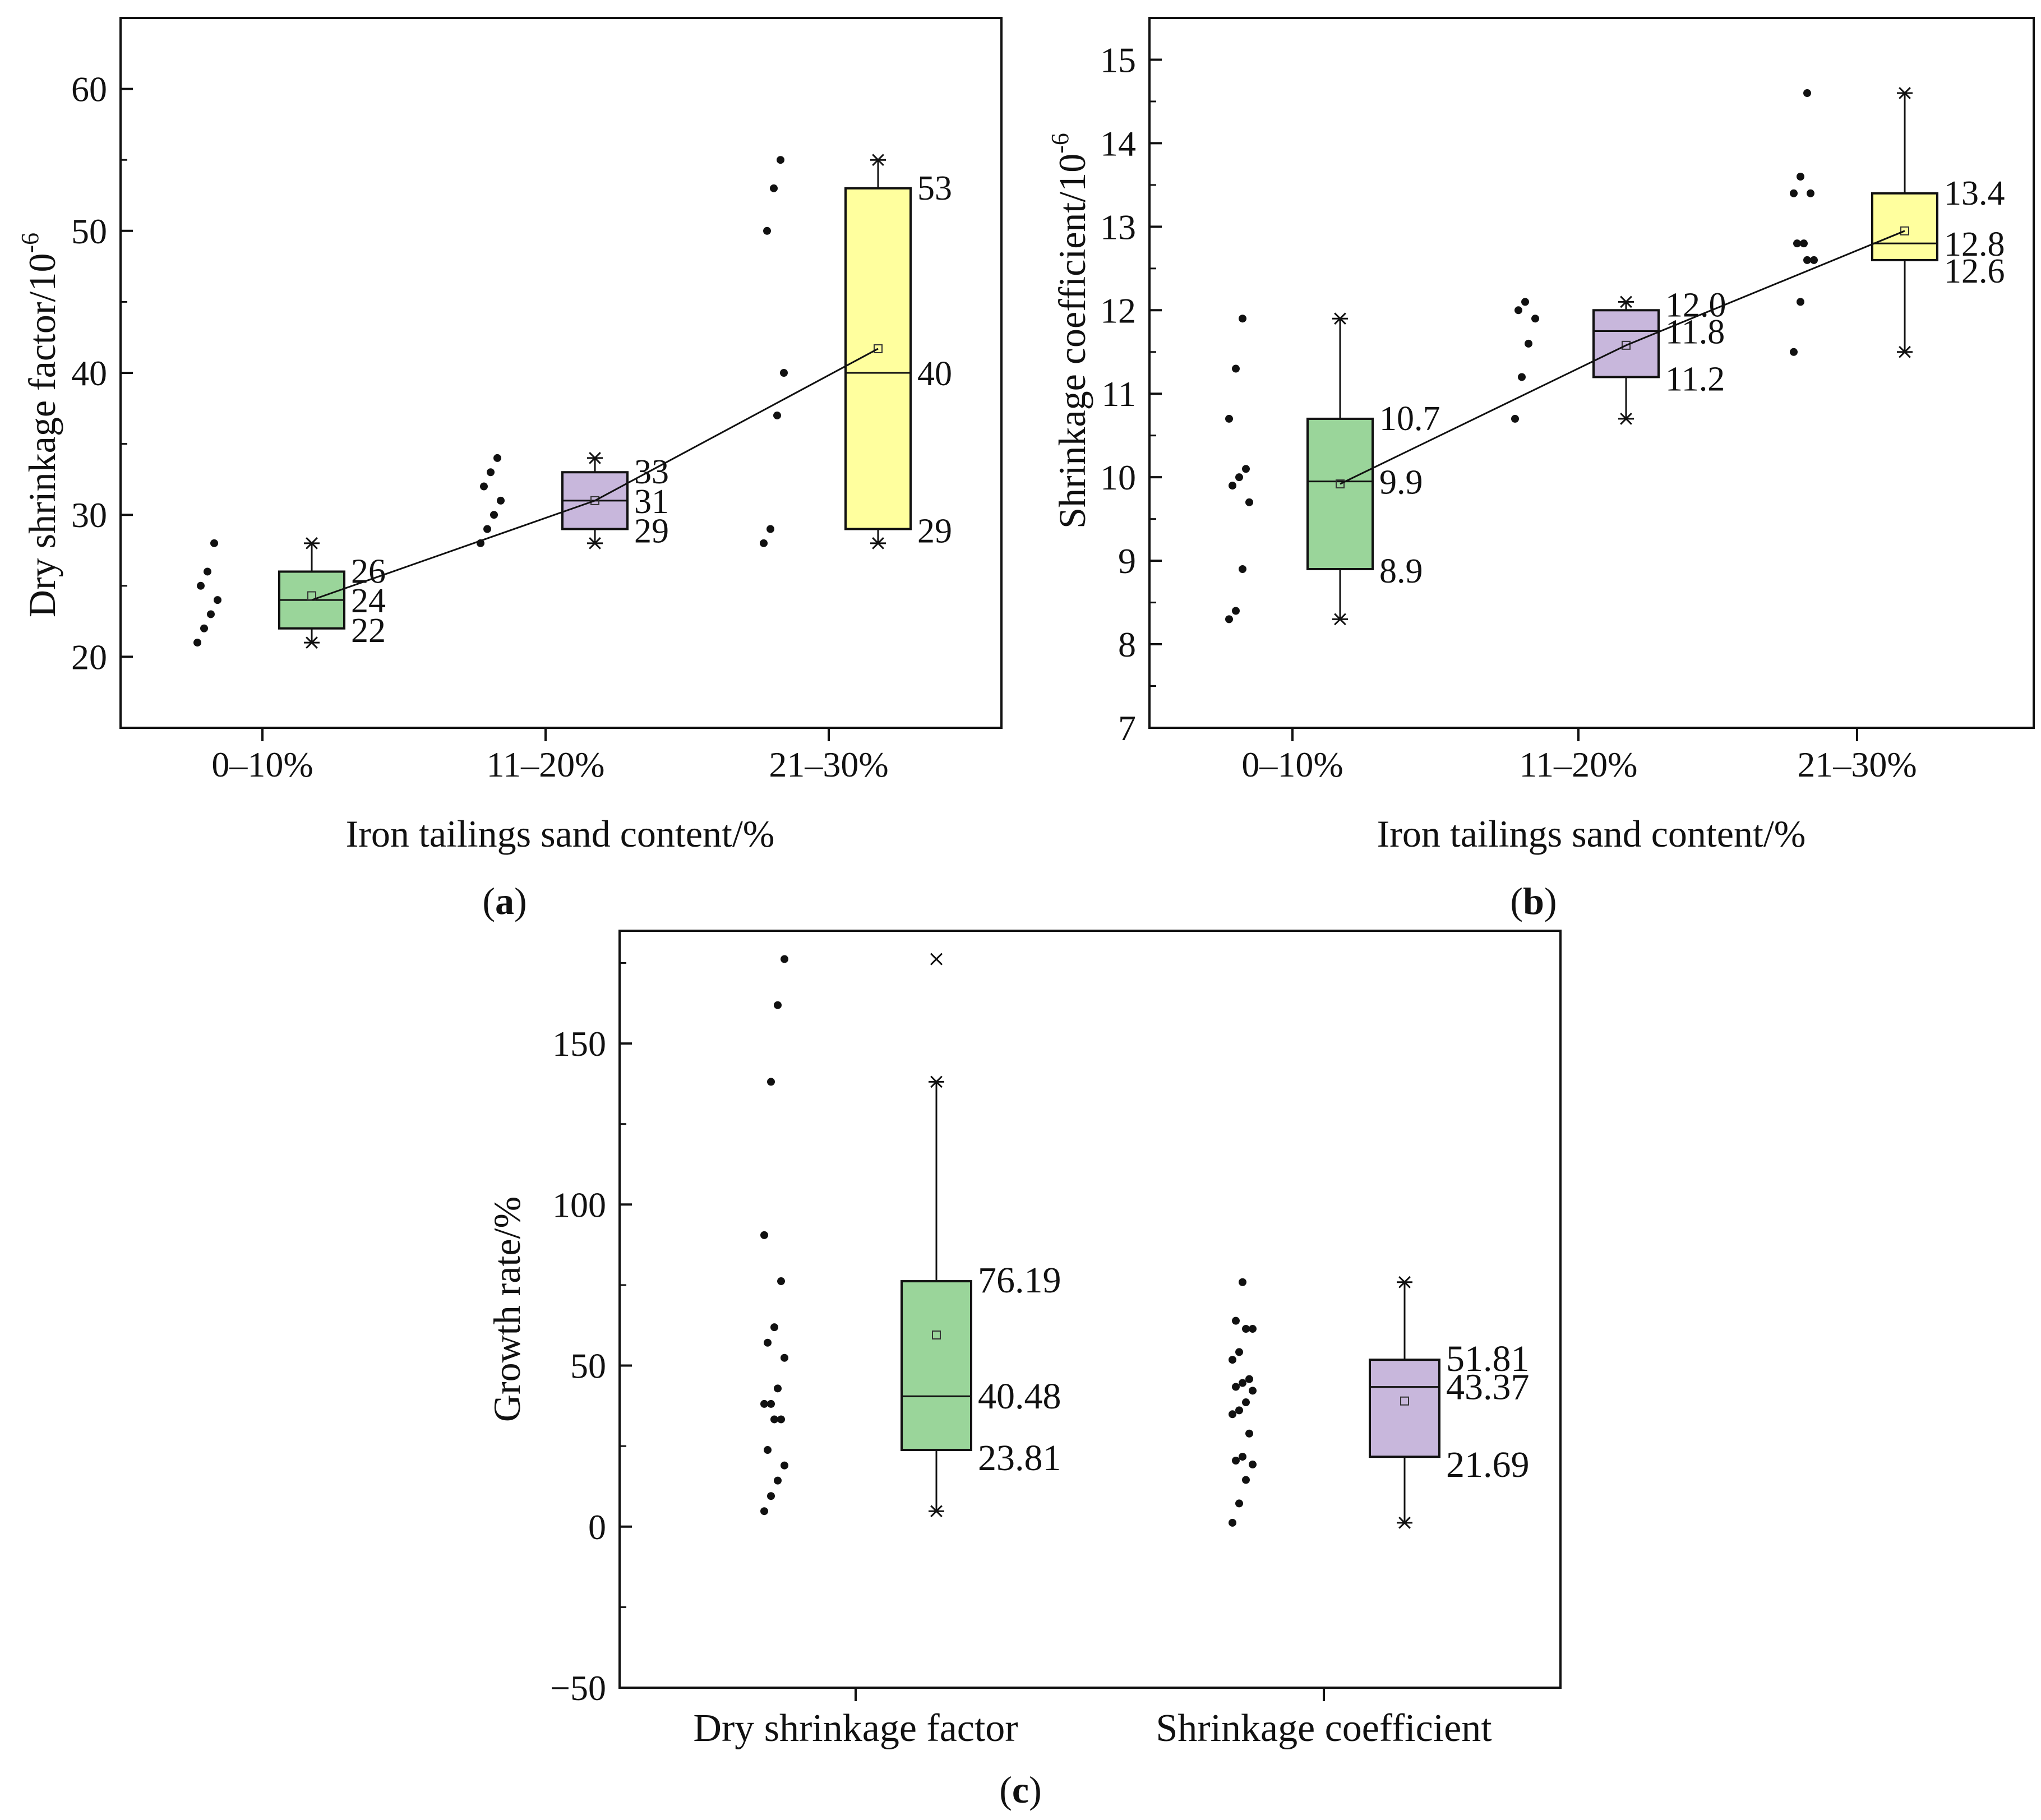 This screenshot has height=1820, width=2041. What do you see at coordinates (1020, 1397) in the screenshot?
I see `median-value-label: 40.48` at bounding box center [1020, 1397].